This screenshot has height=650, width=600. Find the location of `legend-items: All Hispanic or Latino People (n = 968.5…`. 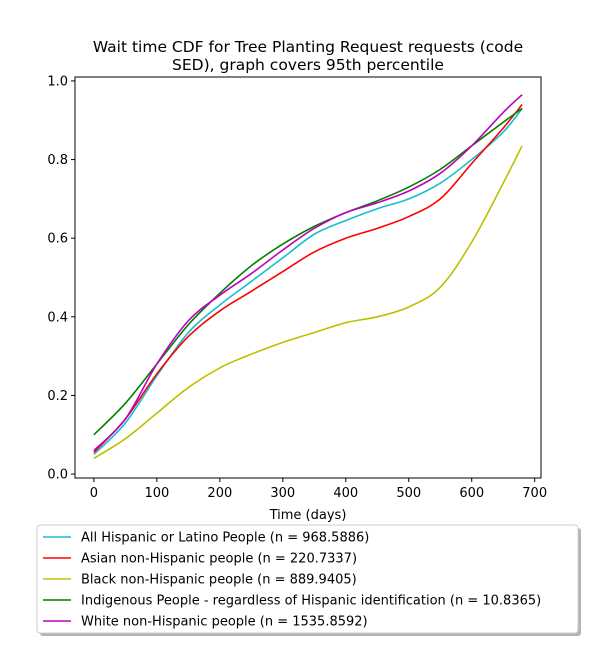

legend-items: All Hispanic or Latino People (n = 968.5… is located at coordinates (292, 580).